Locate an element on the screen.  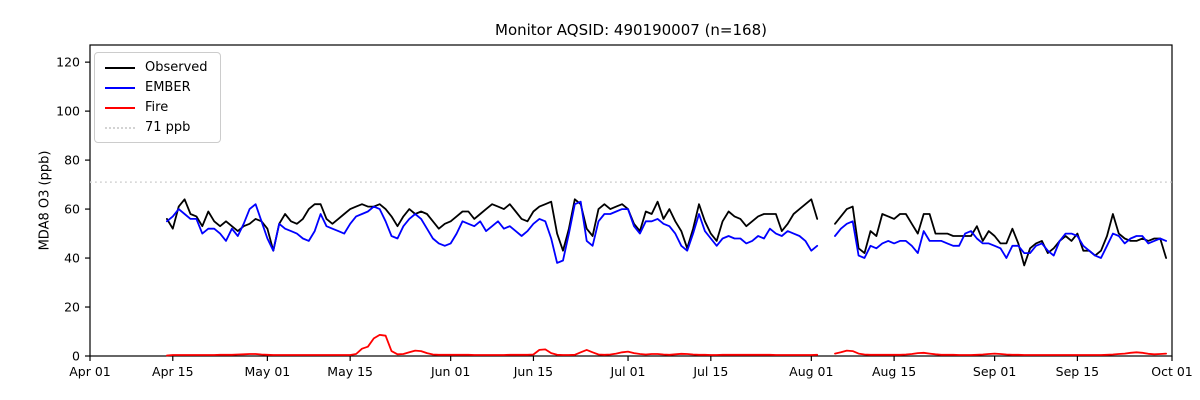
legend-label-fire: Fire is located at coordinates (157, 107).